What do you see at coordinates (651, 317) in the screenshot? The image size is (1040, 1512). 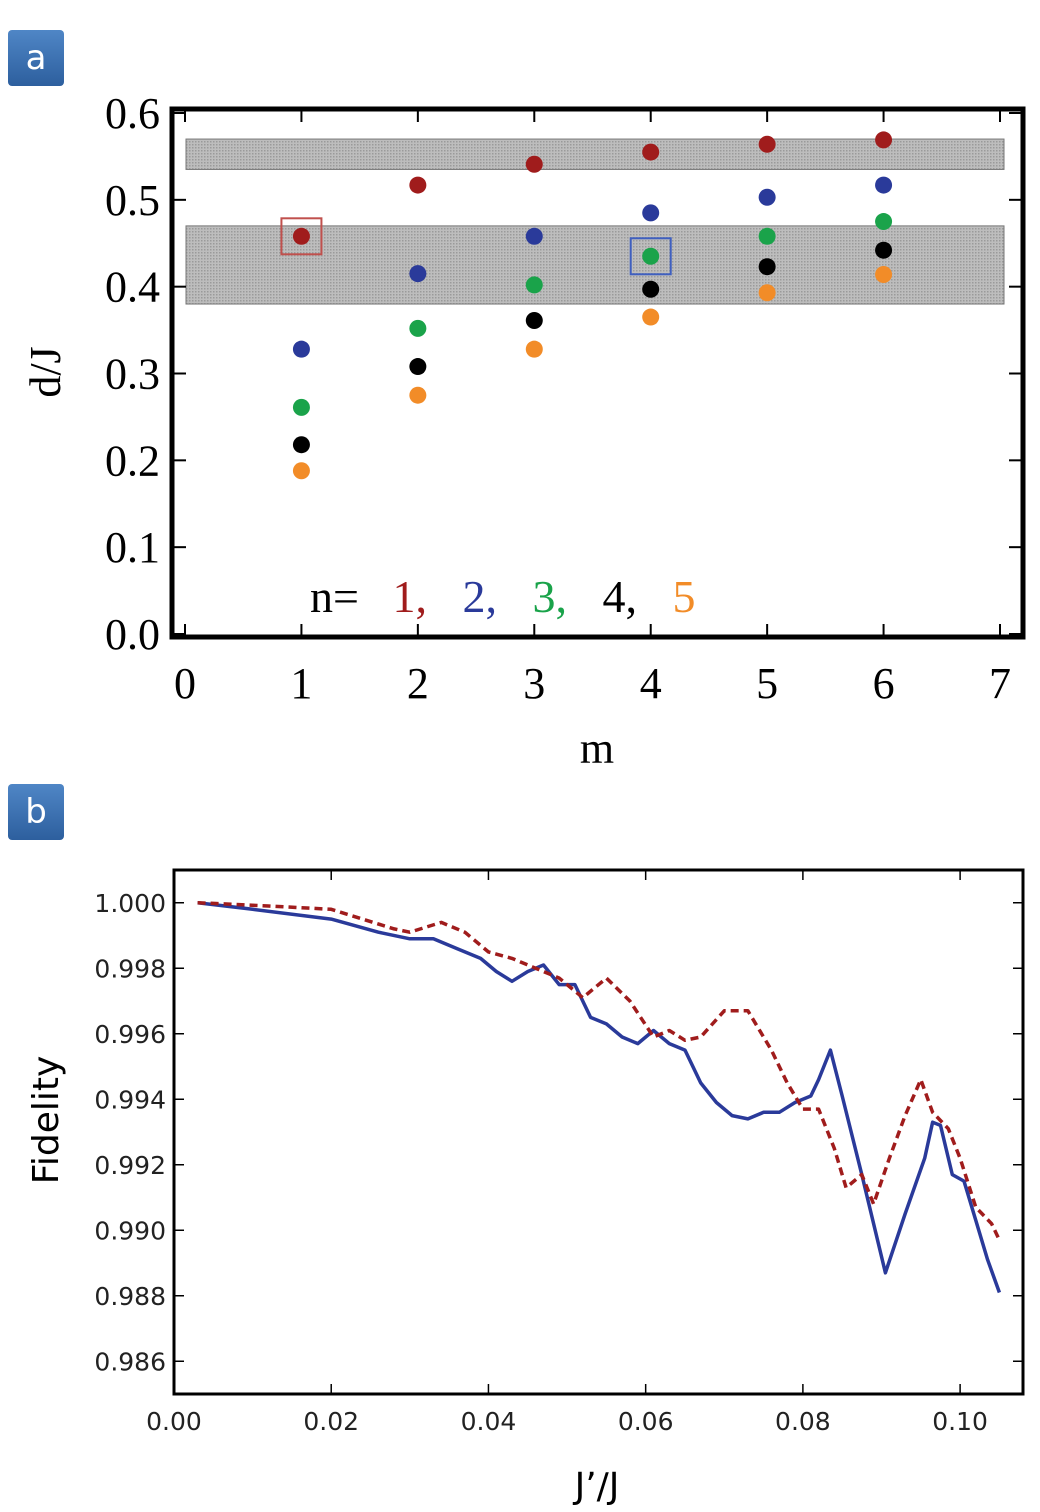 I see `point-n5-m4` at bounding box center [651, 317].